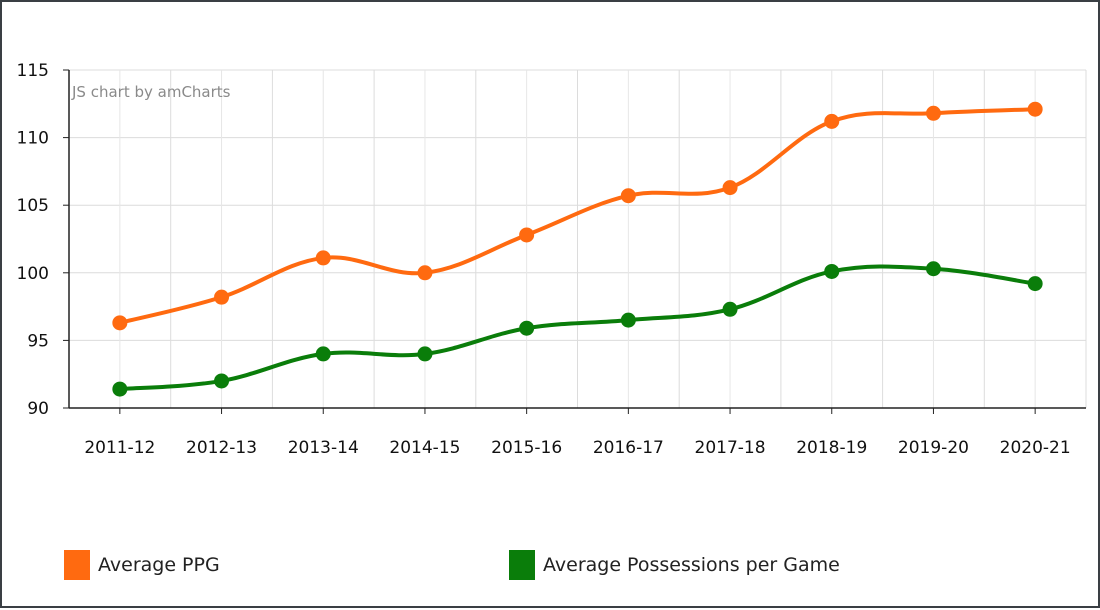 This screenshot has width=1100, height=610. I want to click on x-tick-label: 2017-18, so click(730, 448).